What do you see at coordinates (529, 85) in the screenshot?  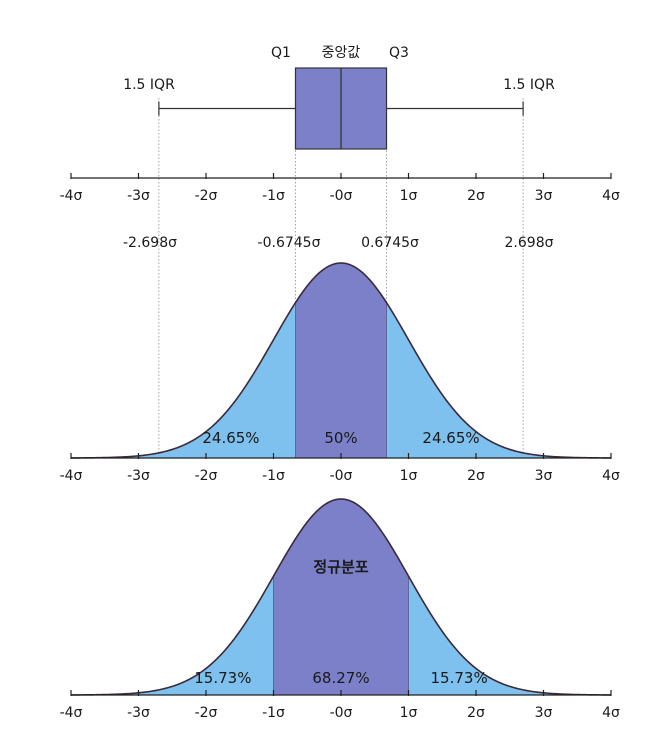 I see `right-whisker-label: 1.5 IQR` at bounding box center [529, 85].